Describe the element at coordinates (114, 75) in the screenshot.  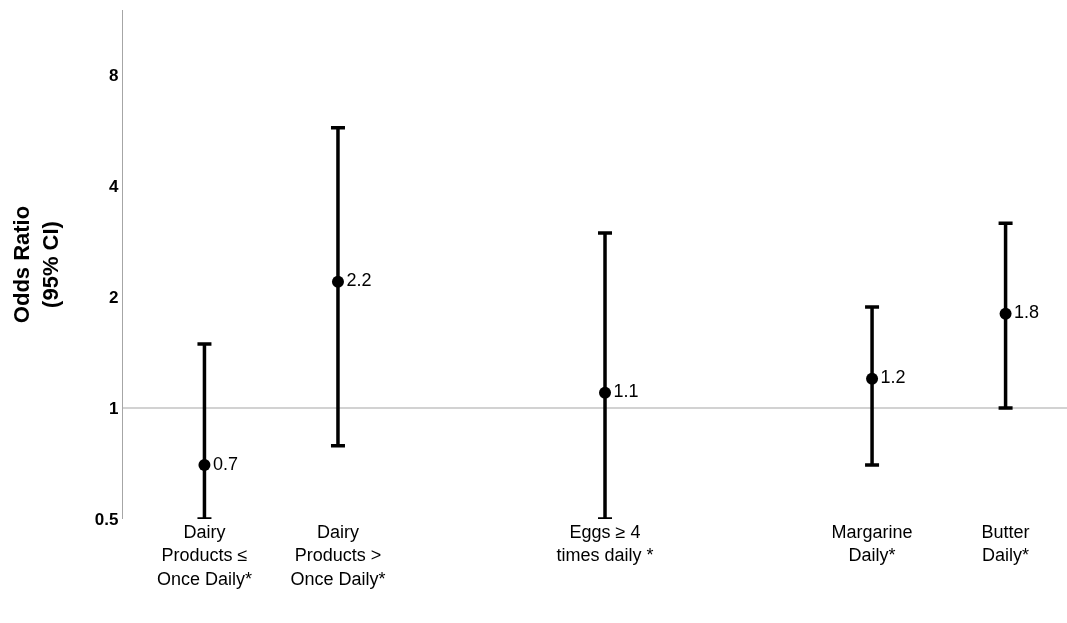
I see `y-tick-label: 8` at that location.